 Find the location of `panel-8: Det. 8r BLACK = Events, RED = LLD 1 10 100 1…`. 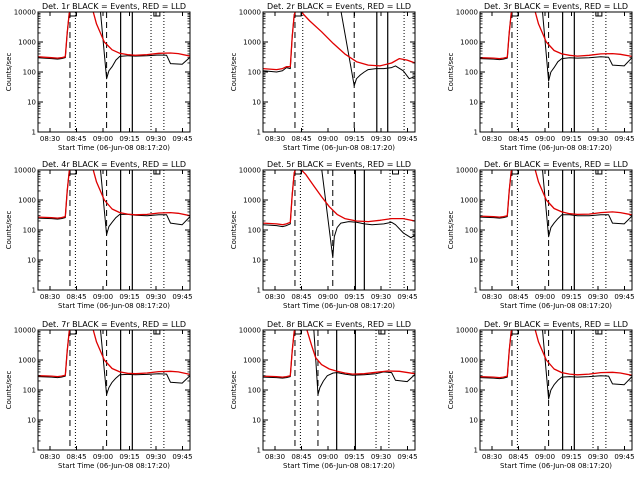

panel-8: Det. 8r BLACK = Events, RED = LLD 1 10 100 1… is located at coordinates (324, 395).